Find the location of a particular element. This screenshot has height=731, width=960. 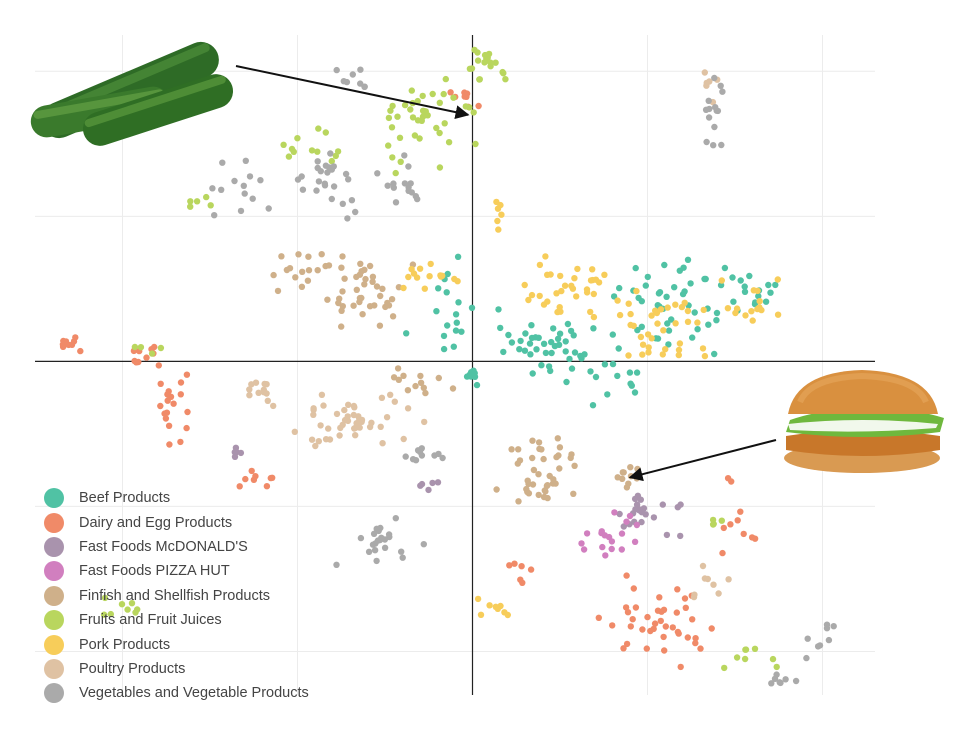

legend-label: Beef Products is located at coordinates (125, 498).